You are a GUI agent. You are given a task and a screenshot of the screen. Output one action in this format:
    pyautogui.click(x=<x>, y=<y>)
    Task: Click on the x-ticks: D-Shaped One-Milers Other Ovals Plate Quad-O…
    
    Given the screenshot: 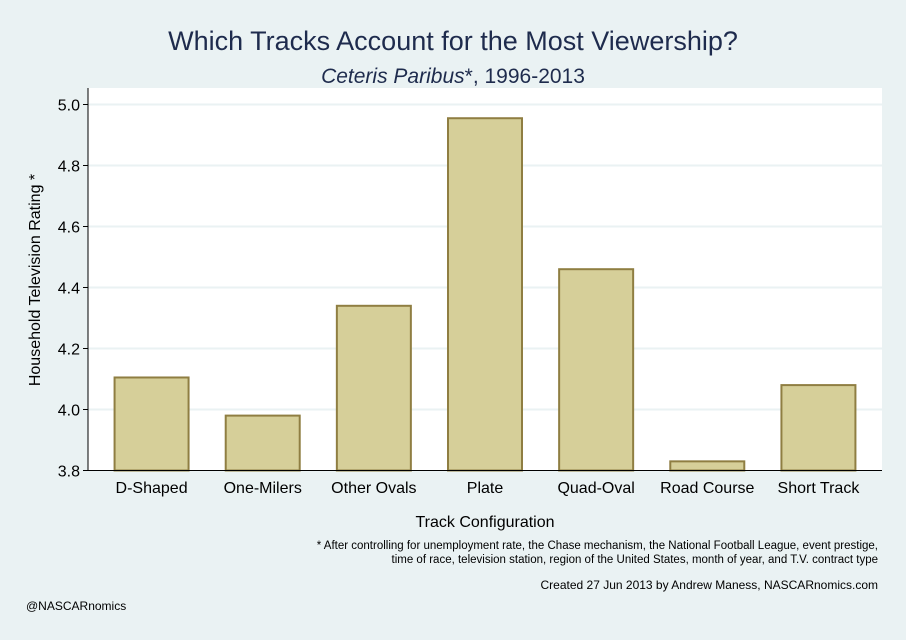 What is the action you would take?
    pyautogui.click(x=488, y=488)
    